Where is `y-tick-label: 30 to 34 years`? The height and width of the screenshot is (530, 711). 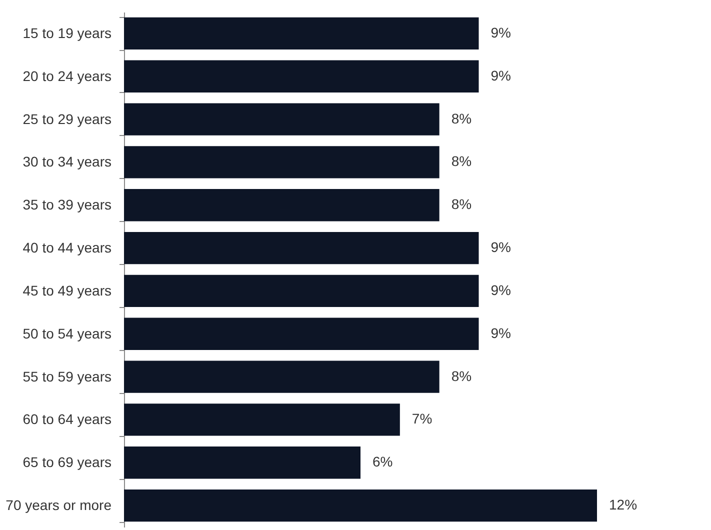 y-tick-label: 30 to 34 years is located at coordinates (67, 162).